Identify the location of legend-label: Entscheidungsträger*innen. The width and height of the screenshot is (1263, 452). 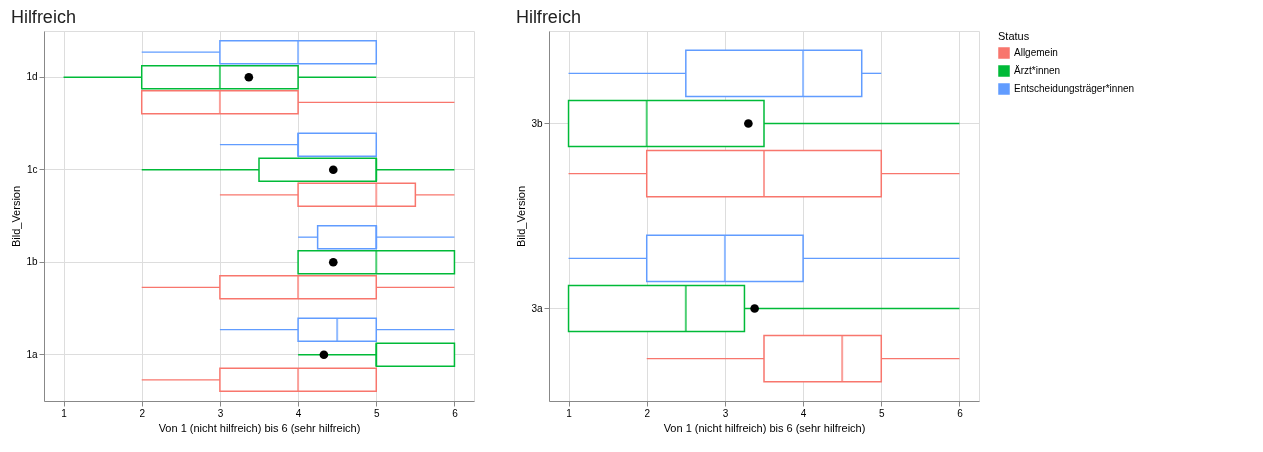
(1074, 88).